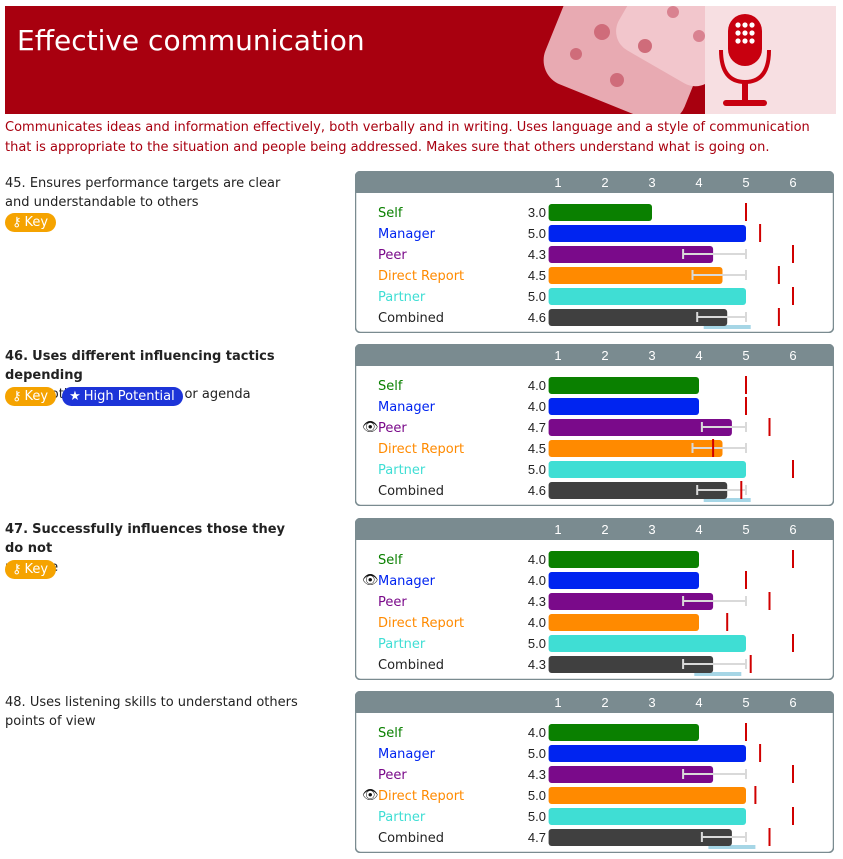 Image resolution: width=843 pixels, height=859 pixels. I want to click on question-number: 47., so click(17, 529).